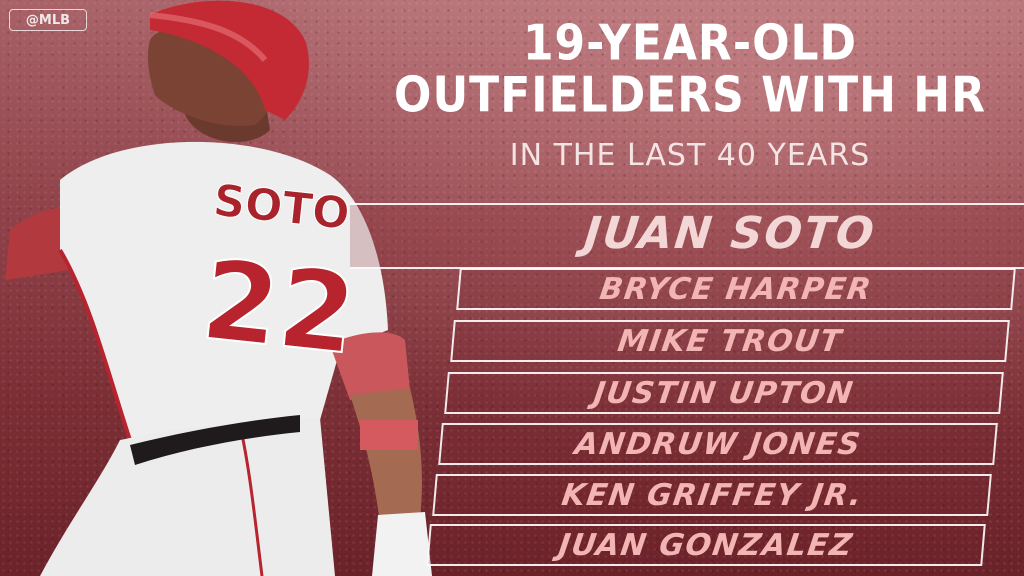  I want to click on list-item: ANDRUW JONES, so click(718, 444).